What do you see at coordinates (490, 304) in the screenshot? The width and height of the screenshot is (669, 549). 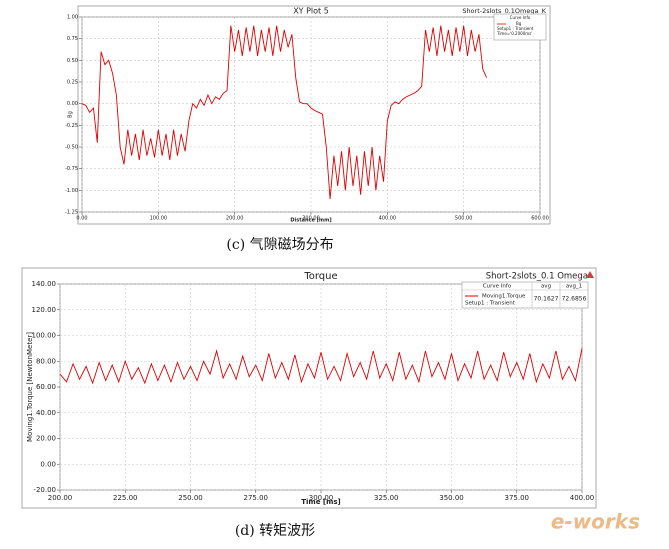 I see `legend-setup: Setup1 : Transient` at bounding box center [490, 304].